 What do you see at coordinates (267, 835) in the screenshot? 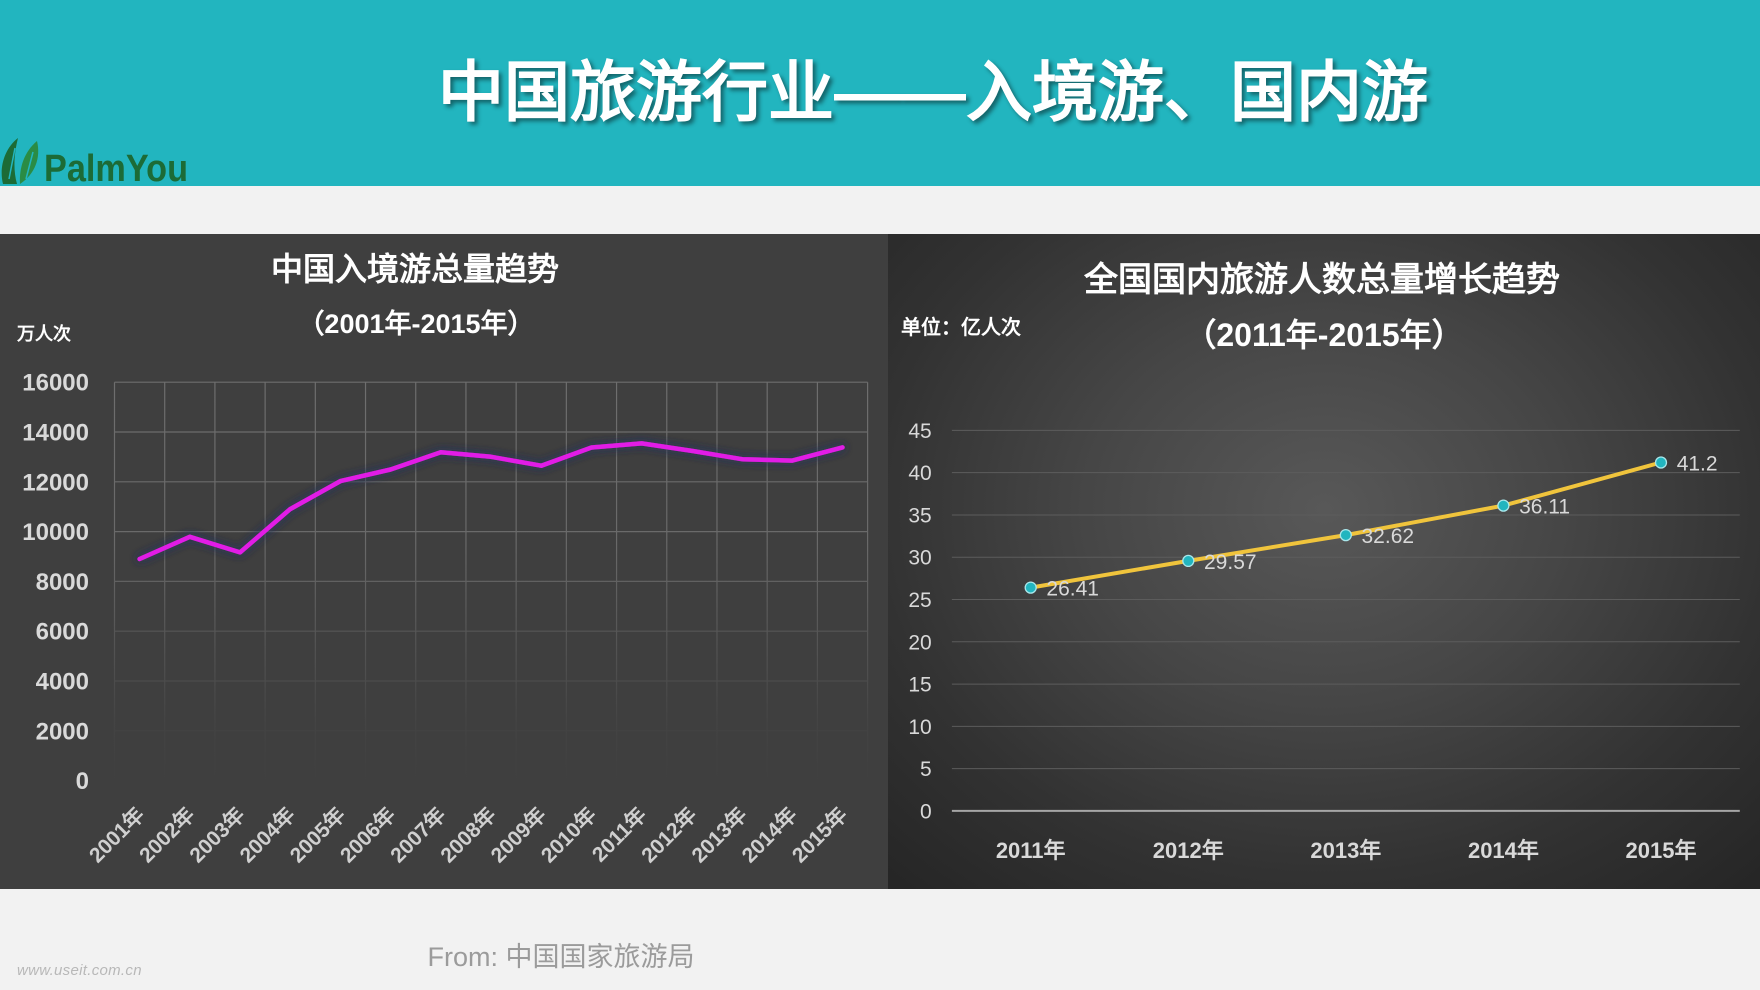
I see `x-tick-label: 2004年` at bounding box center [267, 835].